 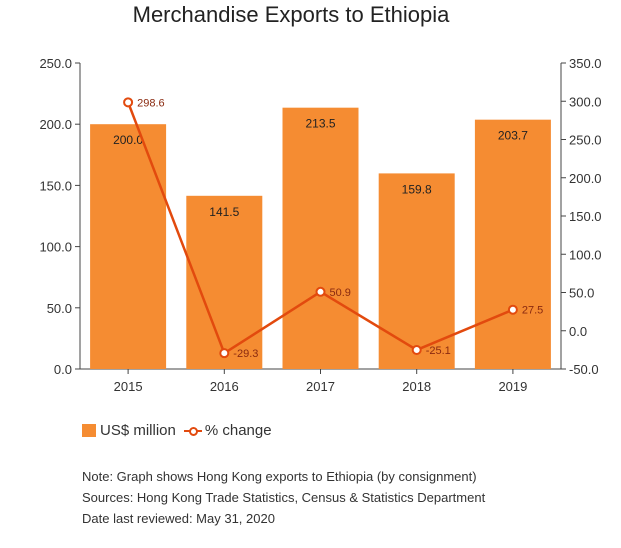 I want to click on legend-swatch-line, so click(x=192, y=430).